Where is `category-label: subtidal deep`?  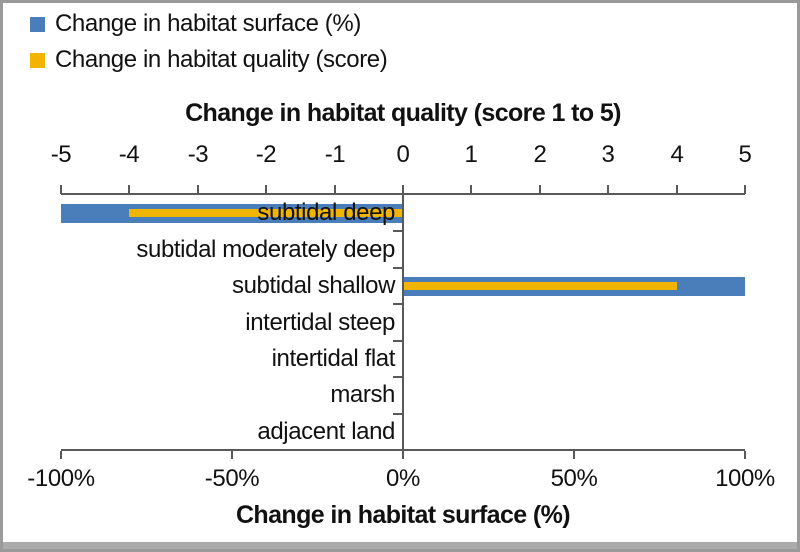 category-label: subtidal deep is located at coordinates (326, 212).